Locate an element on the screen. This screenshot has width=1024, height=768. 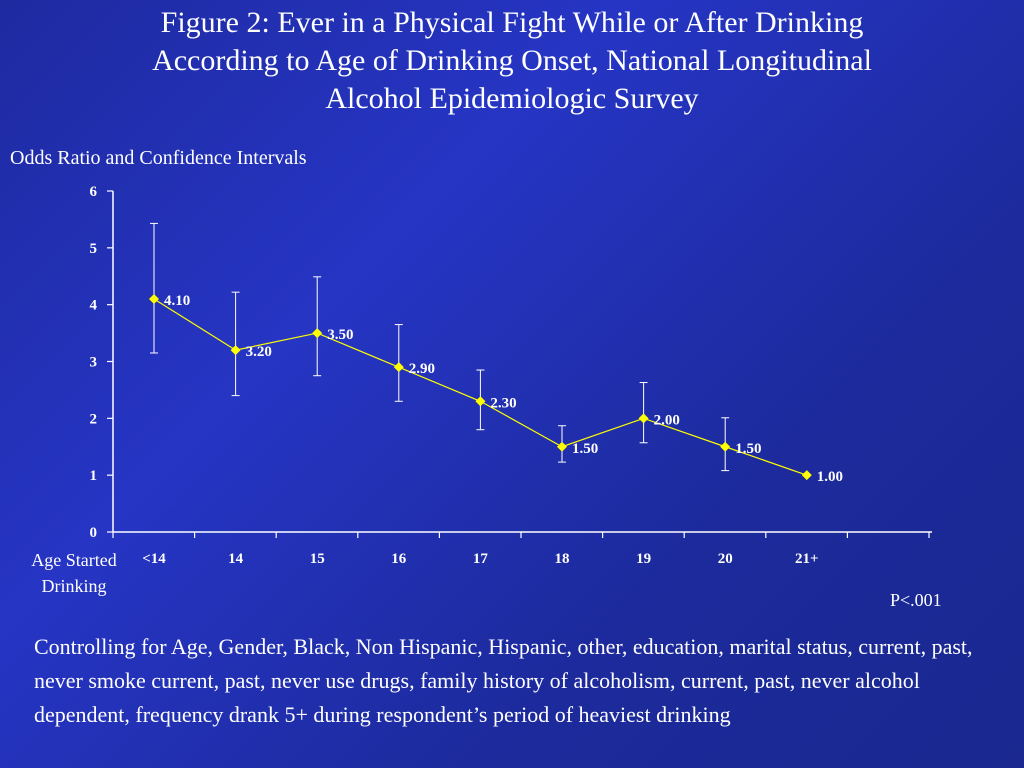
y-tick-label: 4 is located at coordinates (94, 306).